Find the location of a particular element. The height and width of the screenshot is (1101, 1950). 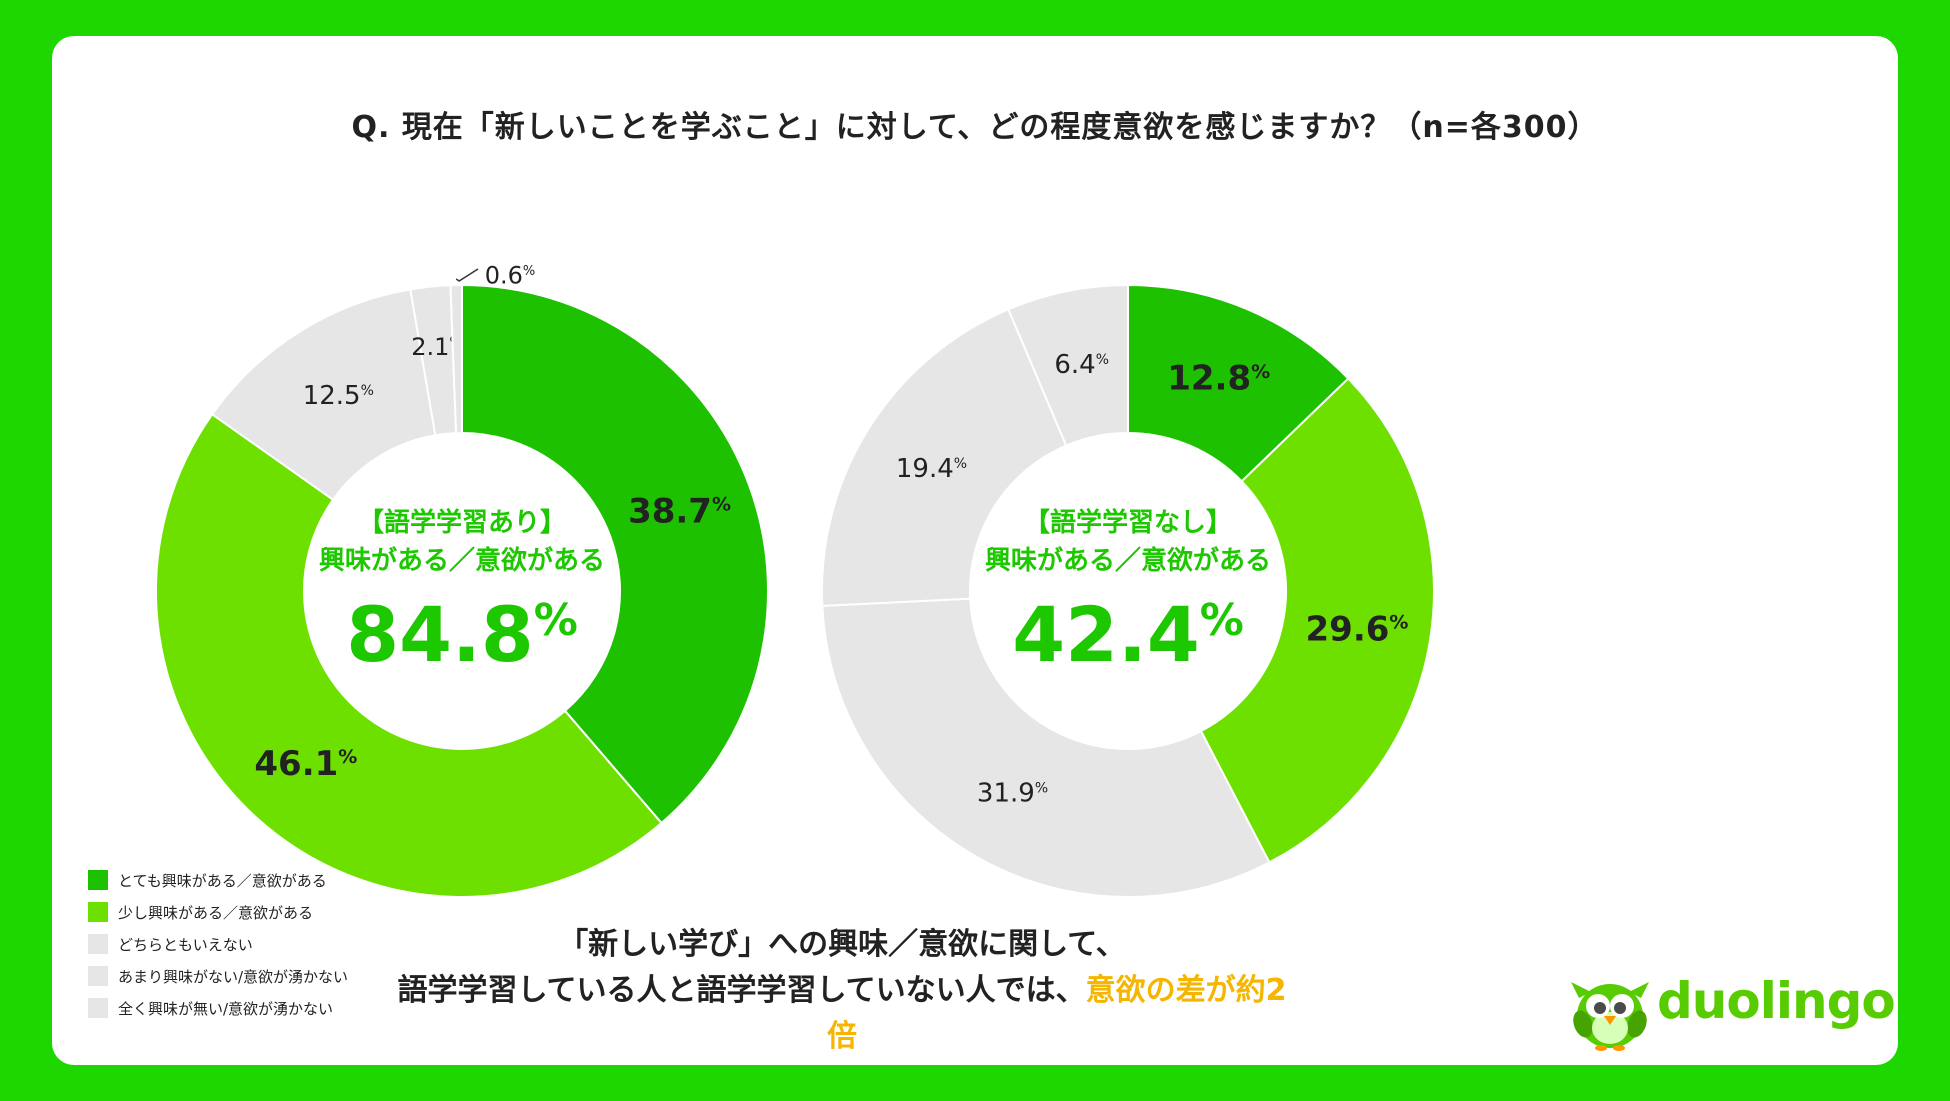

conclusion-line2: 語学学習している人と語学学習していない人では、意欲の差が約2倍 is located at coordinates (842, 1014).